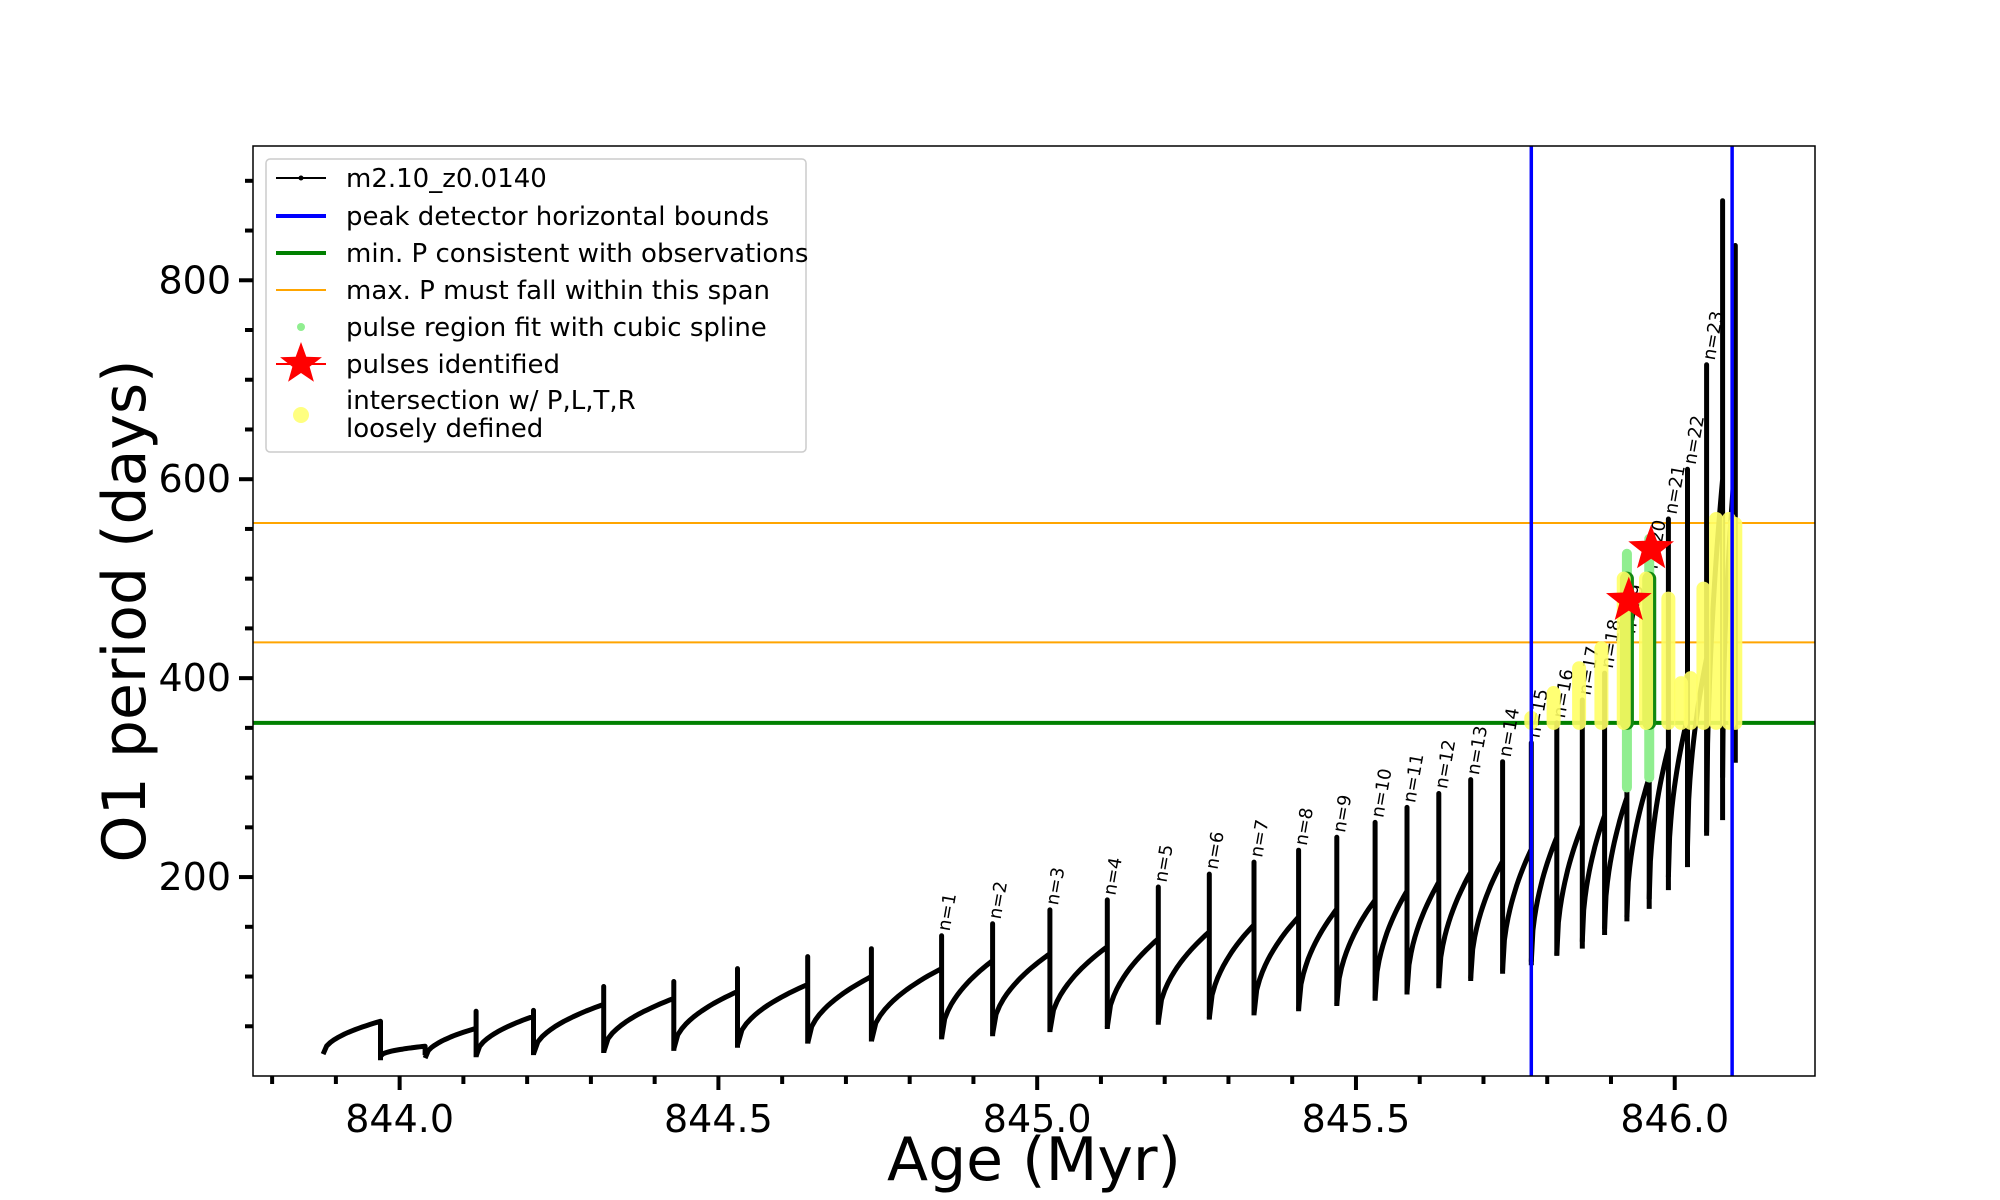 The image size is (2000, 1200). What do you see at coordinates (399, 1119) in the screenshot?
I see `x-tick-label: 844.0` at bounding box center [399, 1119].